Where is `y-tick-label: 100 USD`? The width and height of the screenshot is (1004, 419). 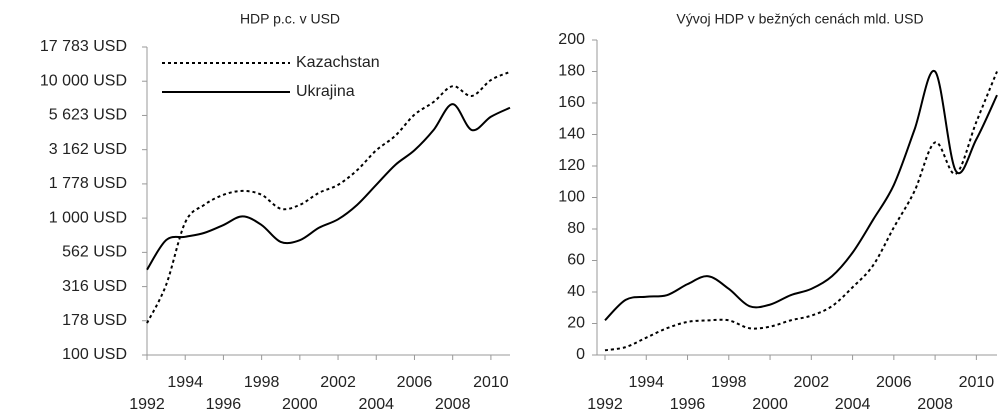 y-tick-label: 100 USD is located at coordinates (94, 354).